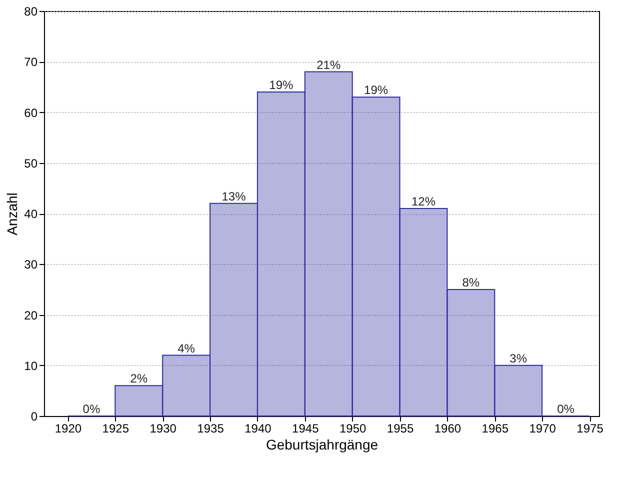 The height and width of the screenshot is (479, 634). Describe the element at coordinates (31, 315) in the screenshot. I see `y-tick-label: 20` at that location.